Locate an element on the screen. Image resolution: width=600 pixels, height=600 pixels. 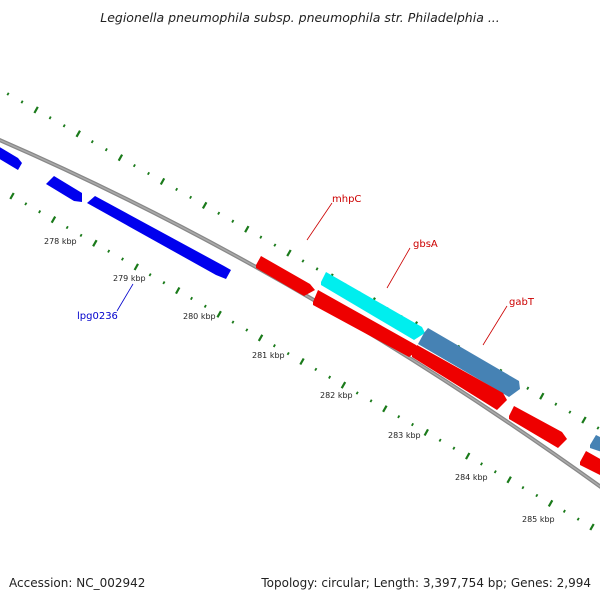
gene-gabT-steelblue is located at coordinates (469, 362).